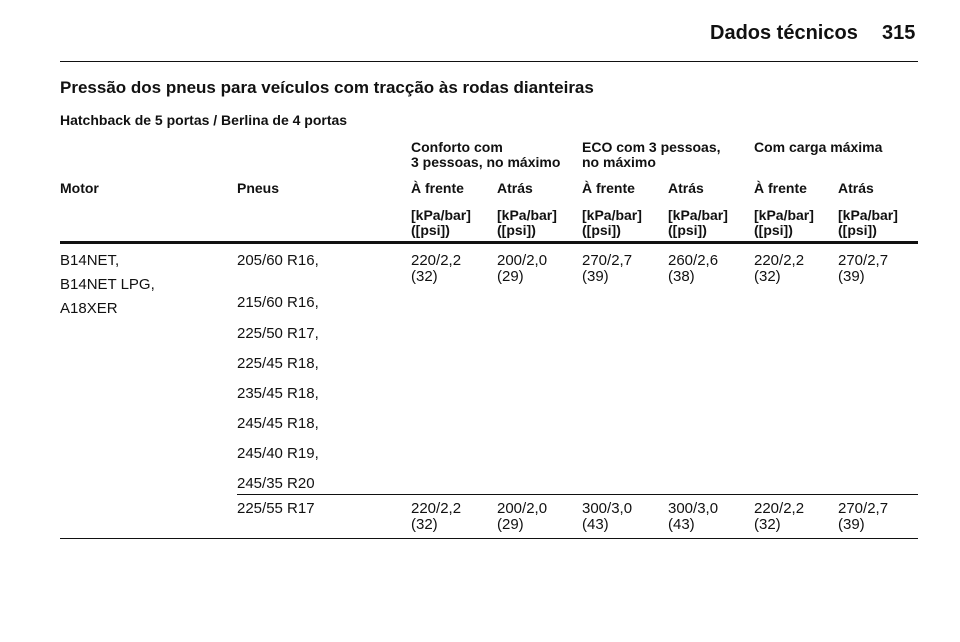 The width and height of the screenshot is (960, 642). What do you see at coordinates (619, 162) in the screenshot?
I see `group-header: no máximo` at bounding box center [619, 162].